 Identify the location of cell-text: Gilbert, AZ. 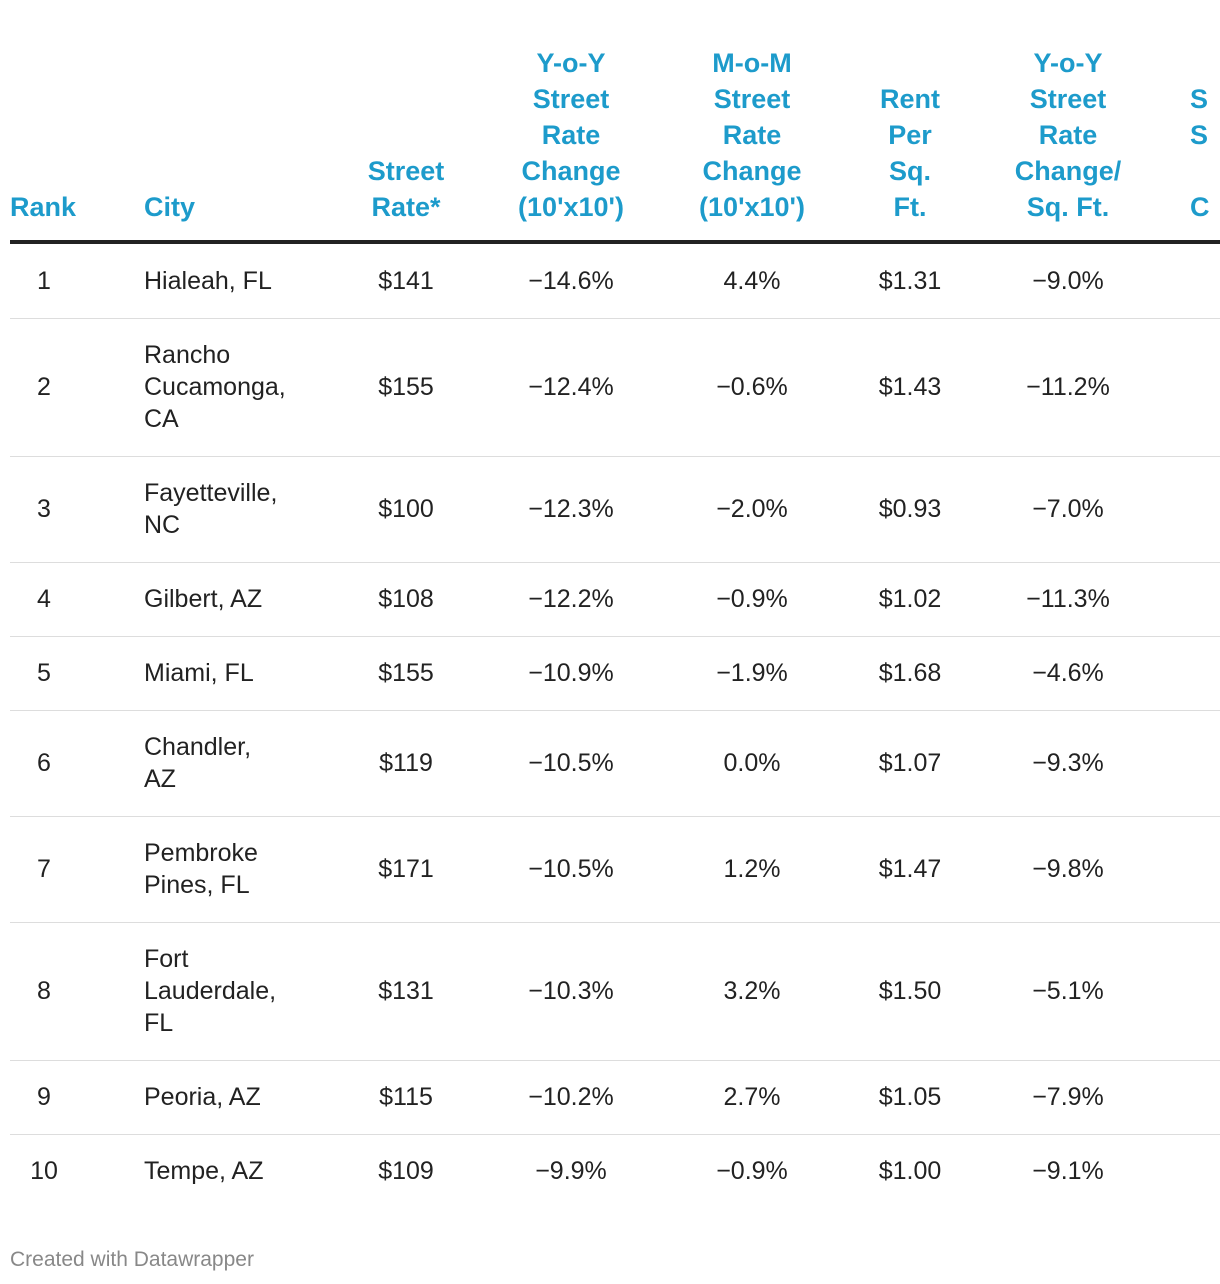
(203, 599).